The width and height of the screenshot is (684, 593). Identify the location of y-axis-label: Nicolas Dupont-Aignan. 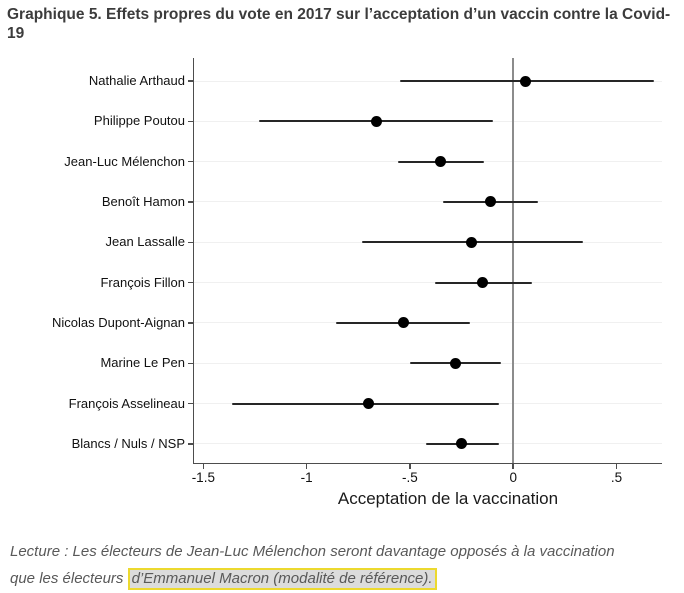
(118, 322).